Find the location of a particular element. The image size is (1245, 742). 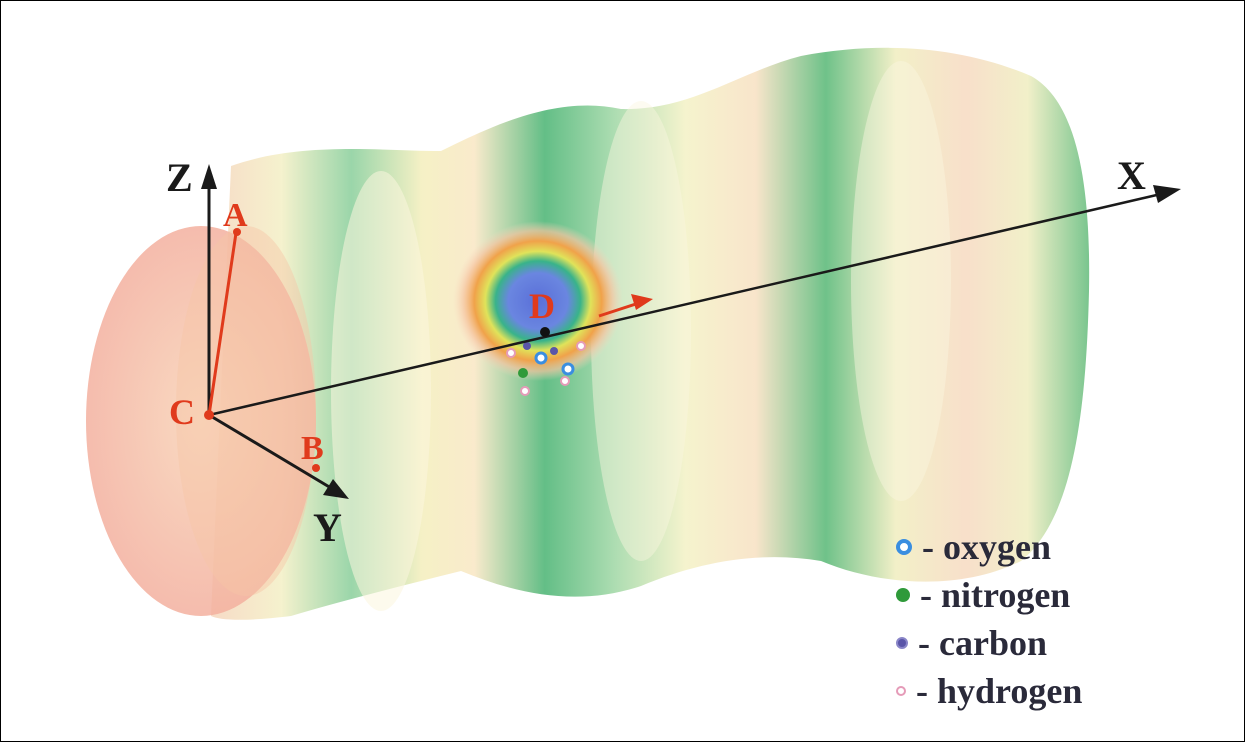

point-d-dot is located at coordinates (545, 332).